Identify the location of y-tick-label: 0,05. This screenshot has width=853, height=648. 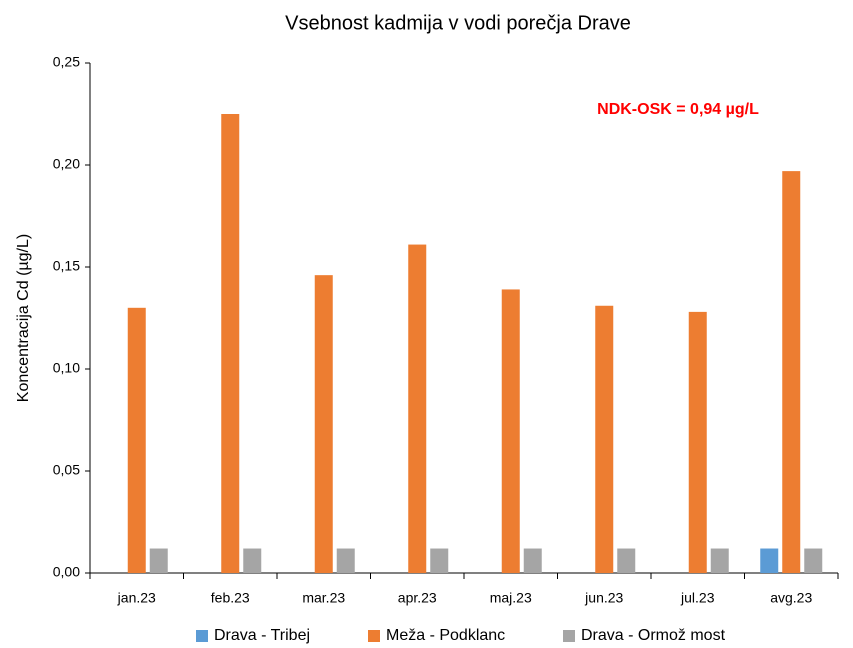
(66, 470).